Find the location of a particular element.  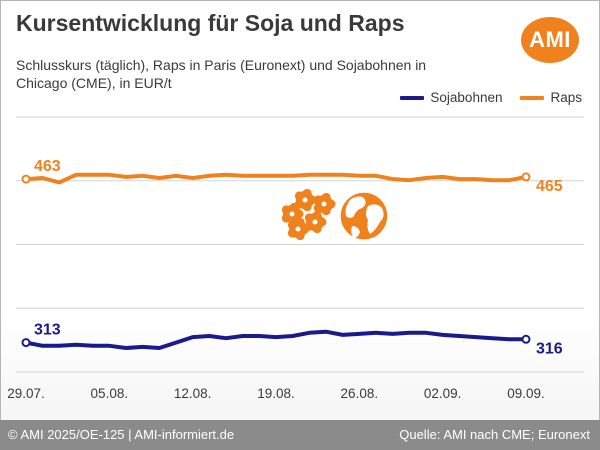

x-tick-label: 29.07. is located at coordinates (26, 393).